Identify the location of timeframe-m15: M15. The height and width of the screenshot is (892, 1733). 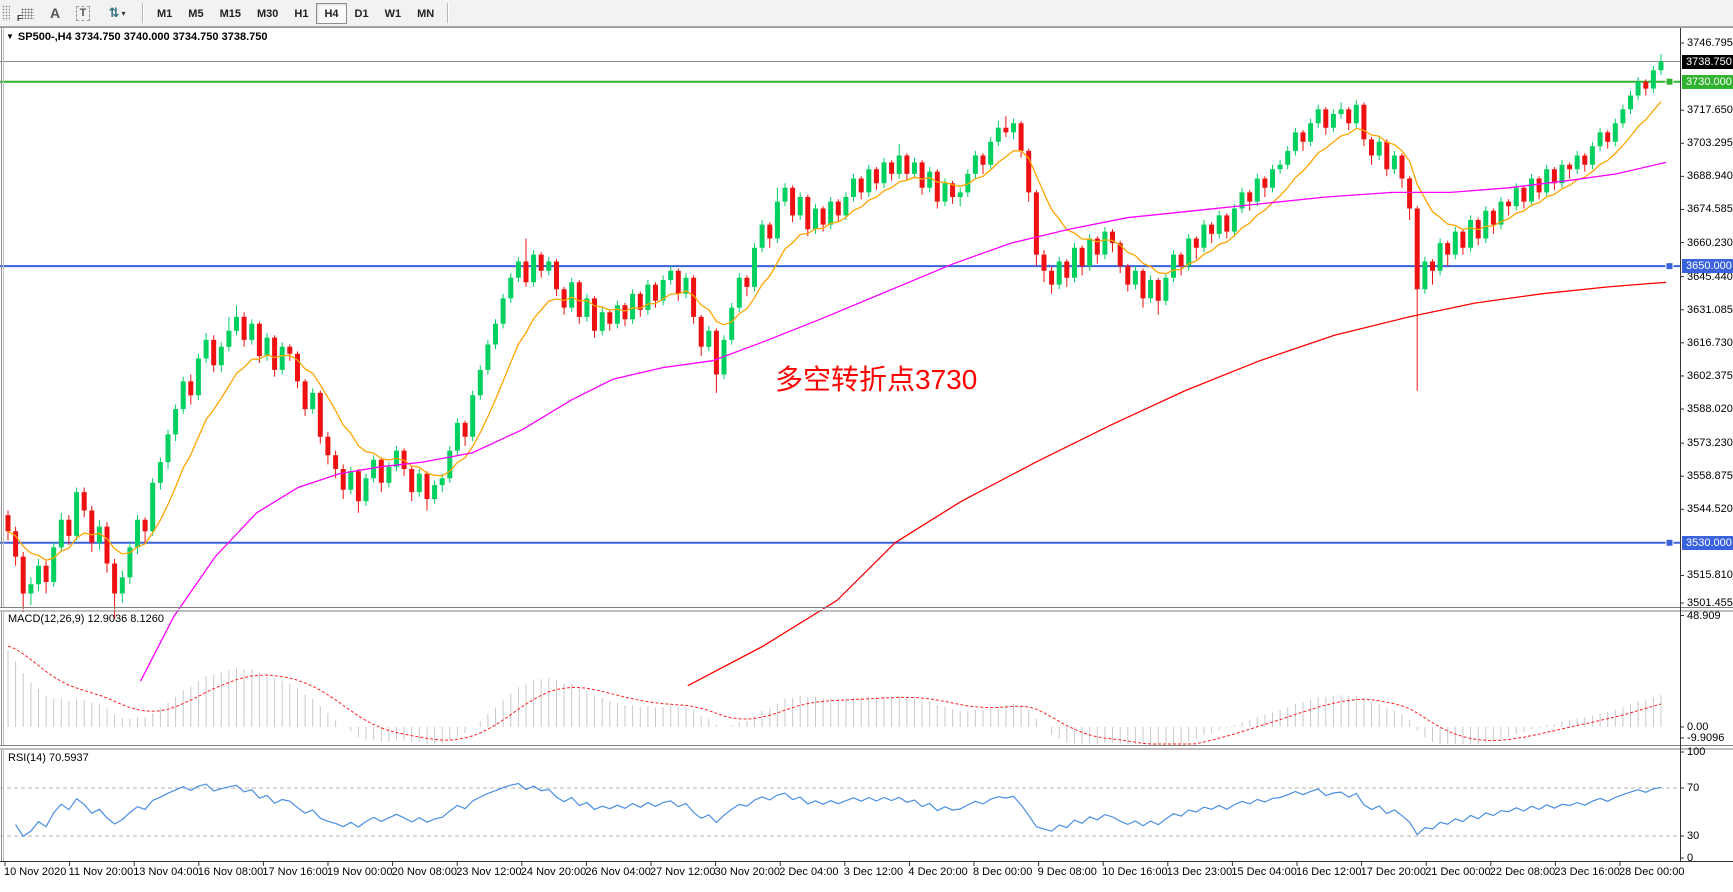
(230, 13).